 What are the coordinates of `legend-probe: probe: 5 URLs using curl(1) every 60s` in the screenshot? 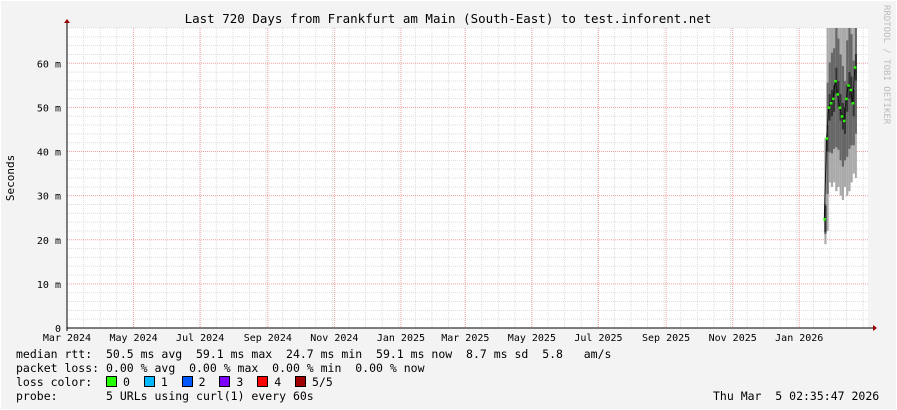 It's located at (165, 396).